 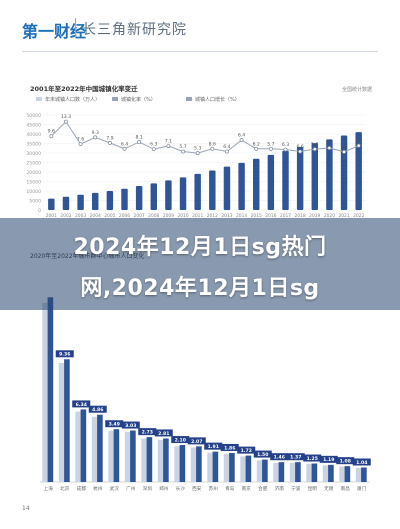 I want to click on chart1-x-tick: 2019, so click(x=314, y=216).